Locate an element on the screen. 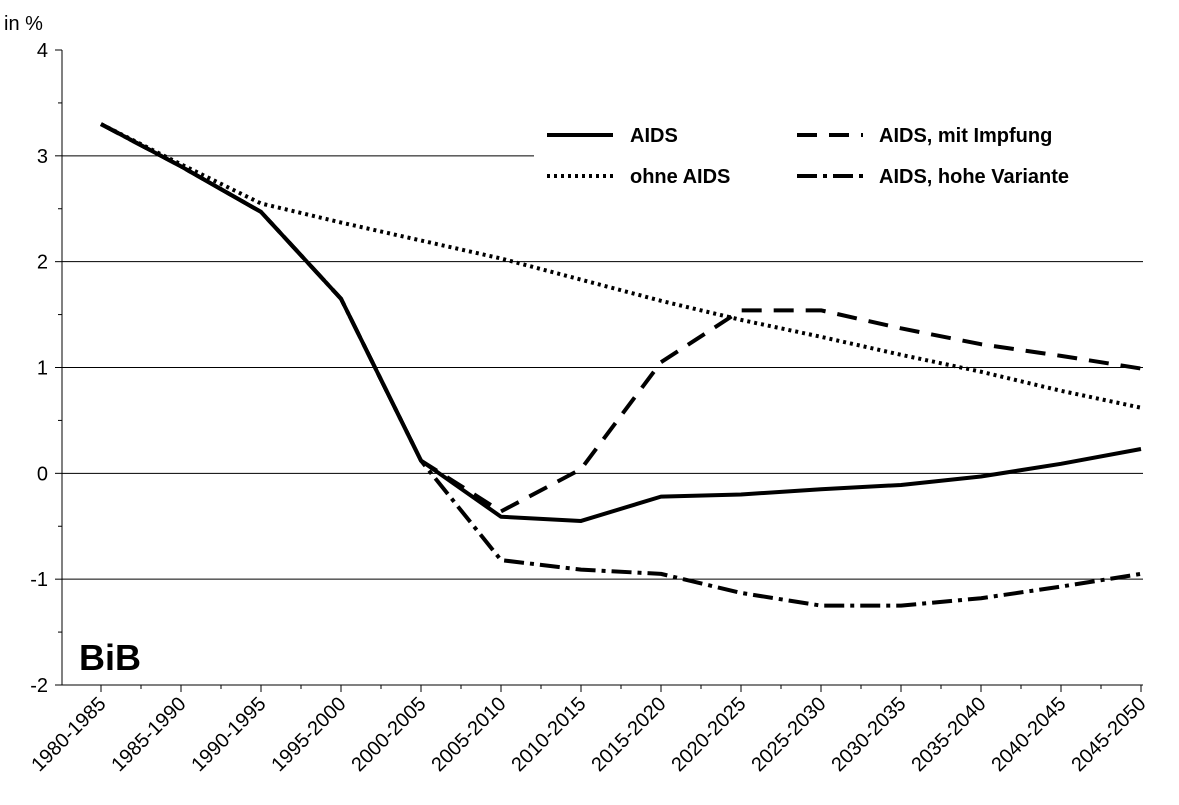 This screenshot has width=1179, height=805. x-tick-label: 2030-2035 is located at coordinates (868, 734).